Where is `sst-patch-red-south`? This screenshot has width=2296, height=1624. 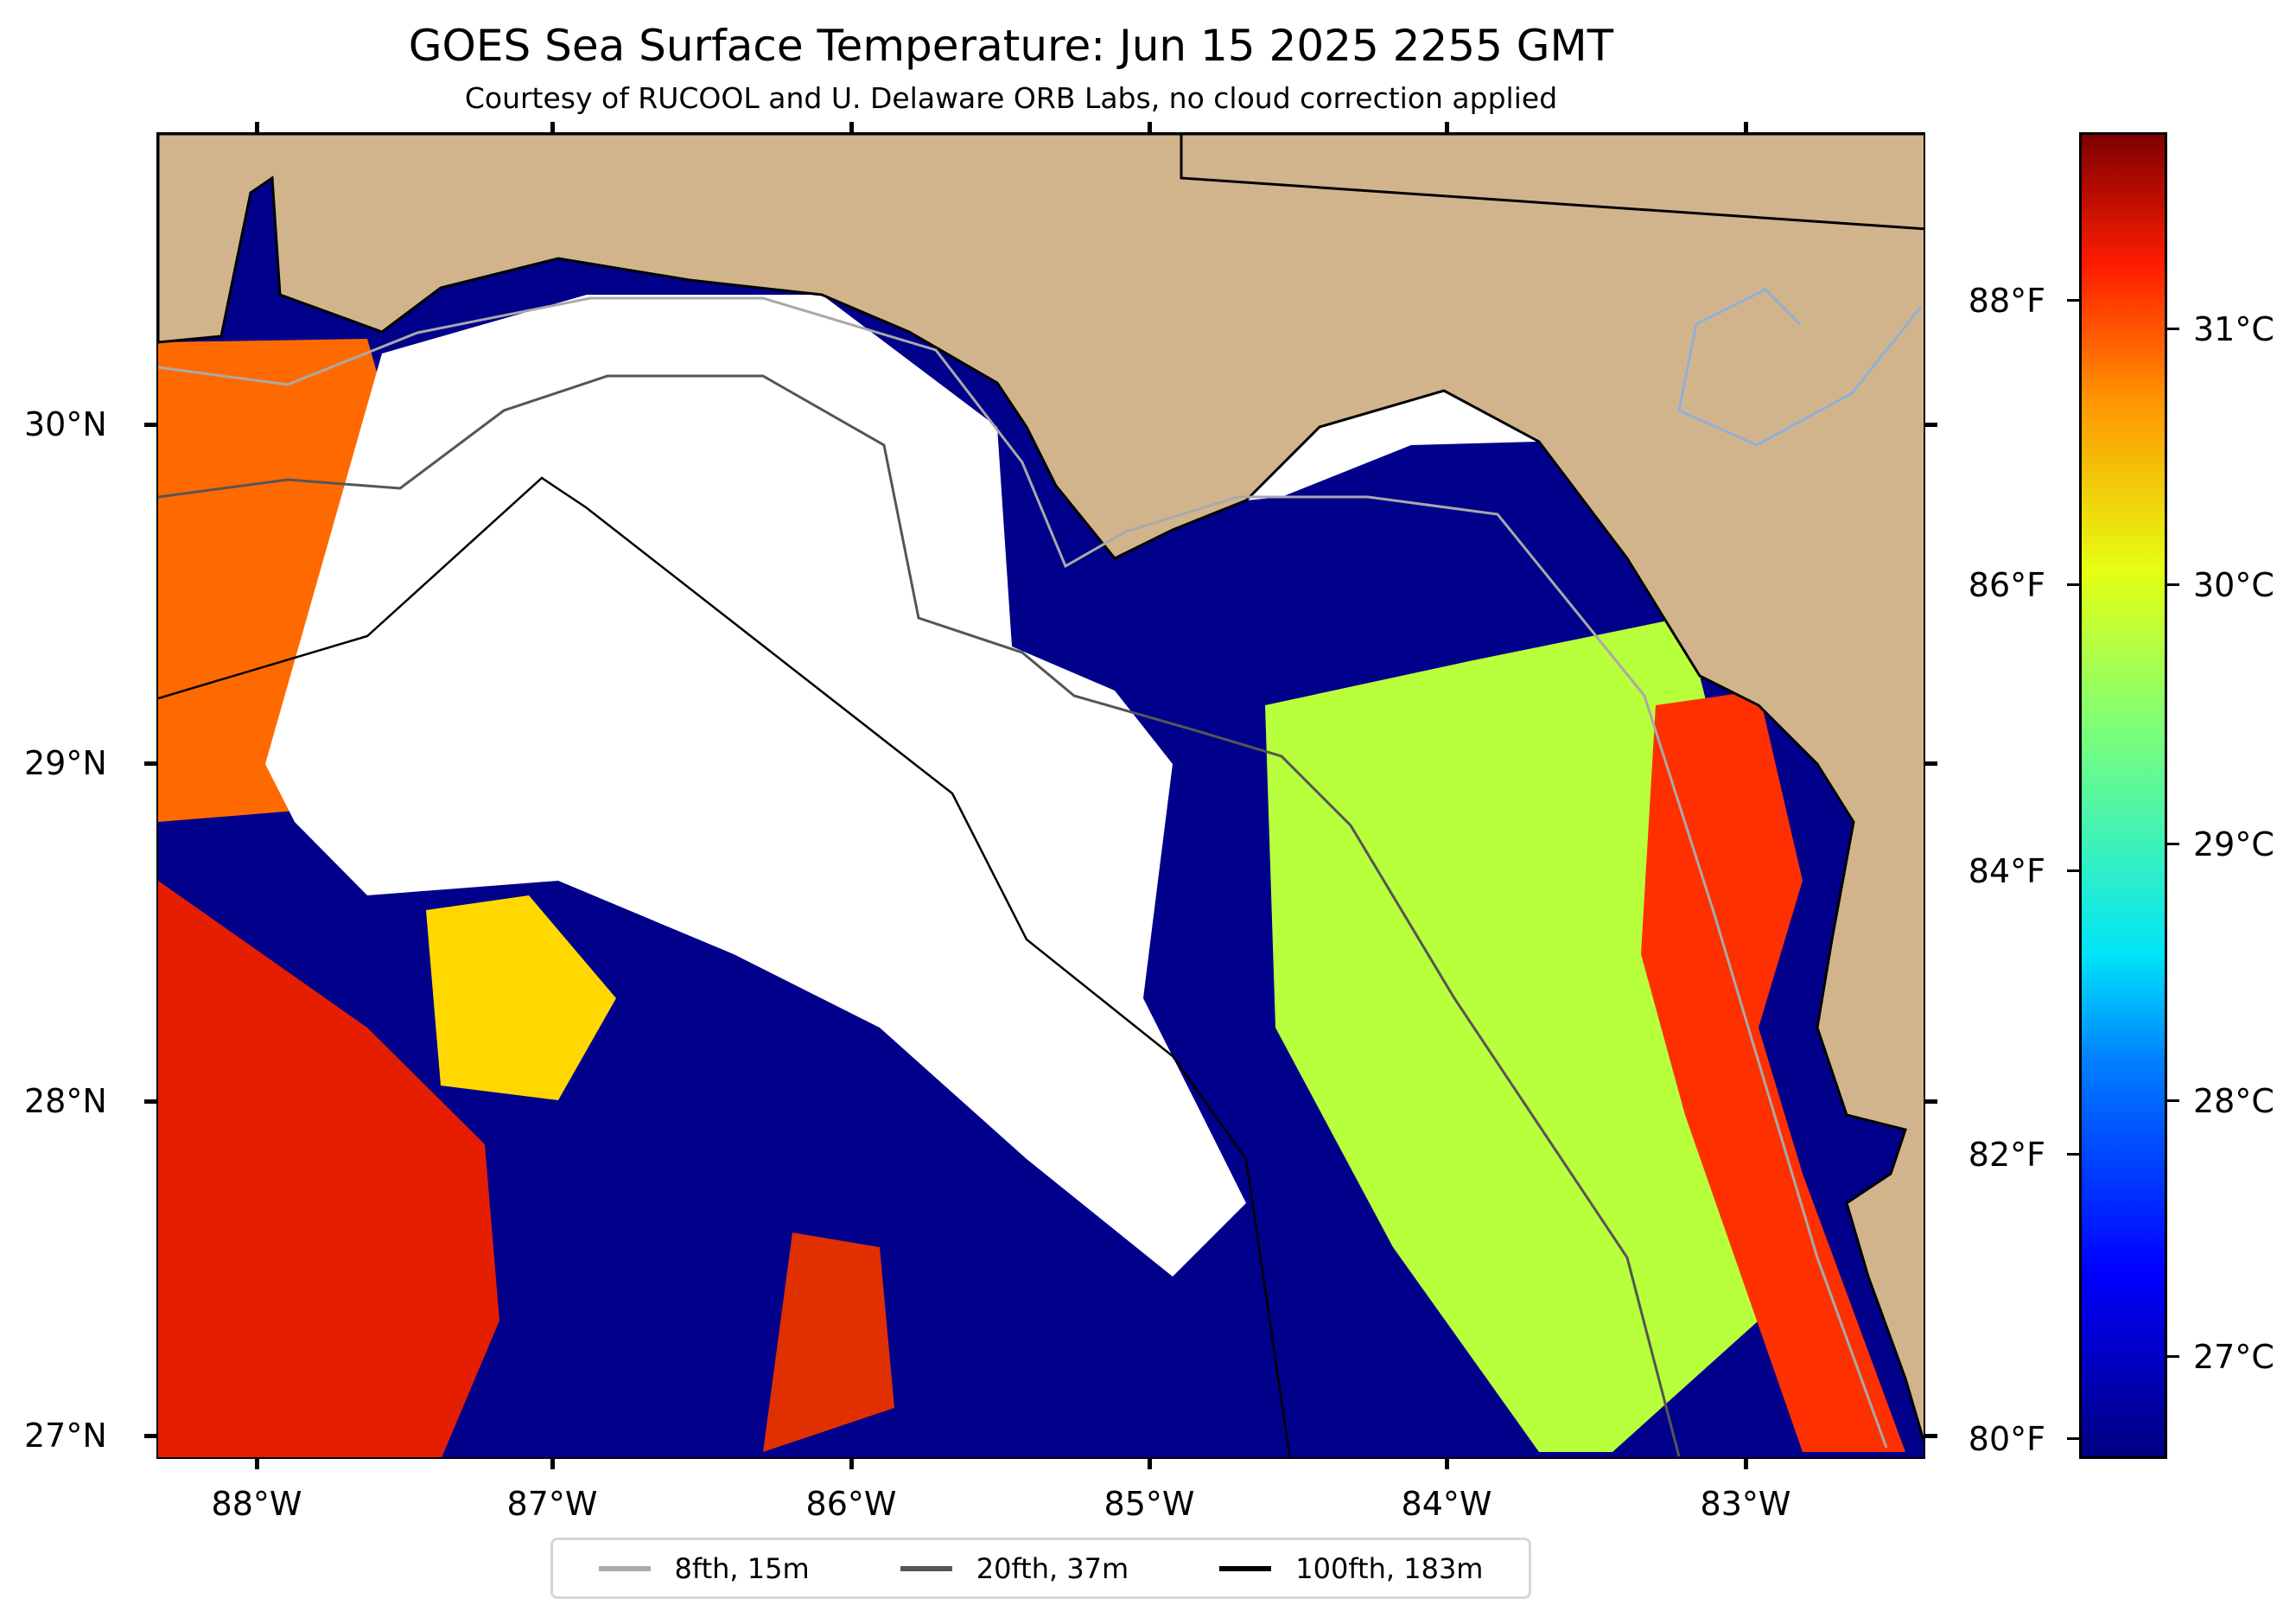
sst-patch-red-south is located at coordinates (828, 1342).